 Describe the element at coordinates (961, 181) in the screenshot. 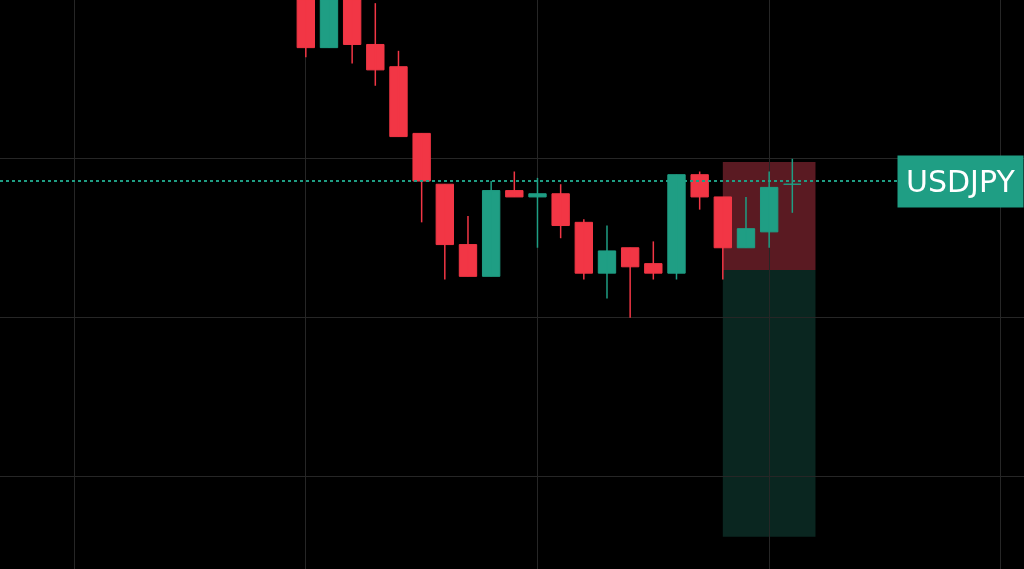

I see `ref-line-label: USDJPY` at that location.